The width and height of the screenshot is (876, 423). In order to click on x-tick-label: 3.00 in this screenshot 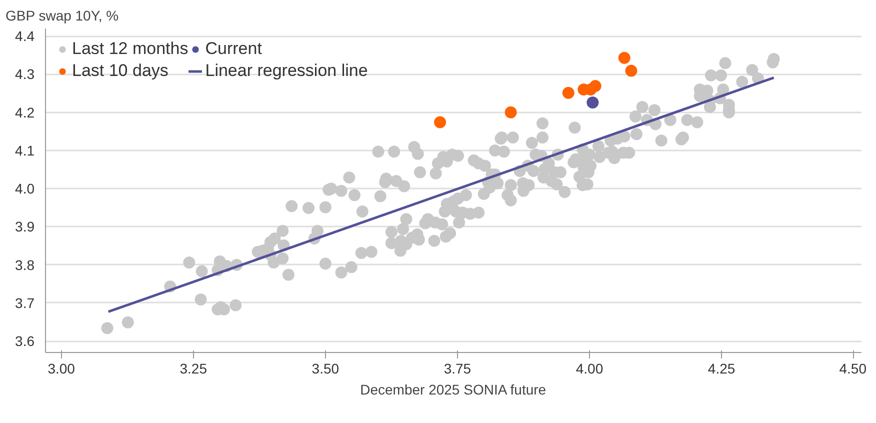, I will do `click(62, 368)`.